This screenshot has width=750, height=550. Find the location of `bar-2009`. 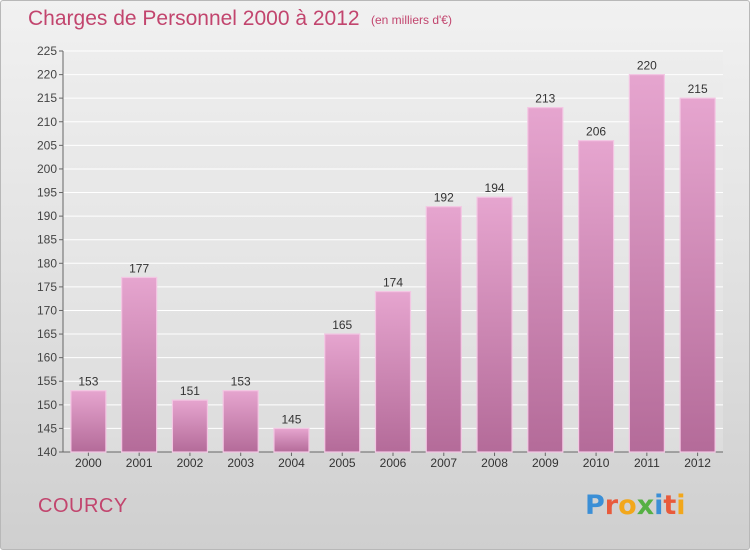

bar-2009 is located at coordinates (545, 280).